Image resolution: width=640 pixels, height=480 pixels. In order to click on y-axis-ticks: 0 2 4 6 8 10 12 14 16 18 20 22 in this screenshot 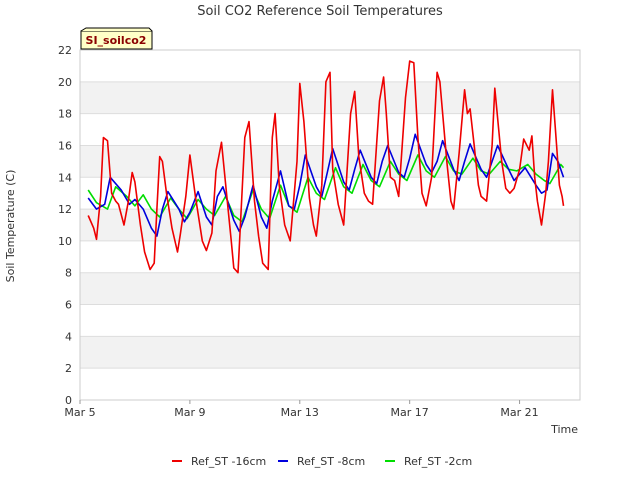, I will do `click(65, 225)`.